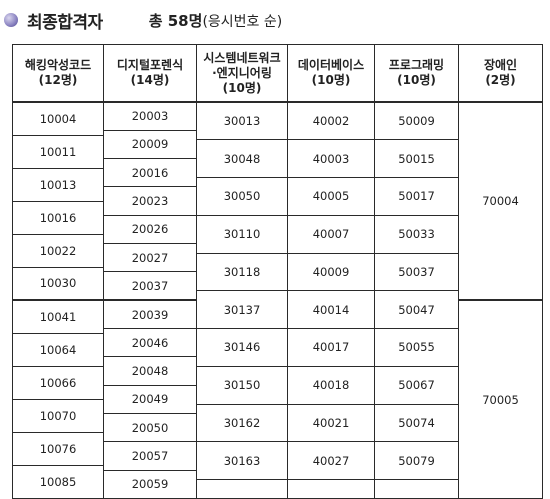 The width and height of the screenshot is (550, 499). What do you see at coordinates (242, 234) in the screenshot?
I see `applicant-number: 30110` at bounding box center [242, 234].